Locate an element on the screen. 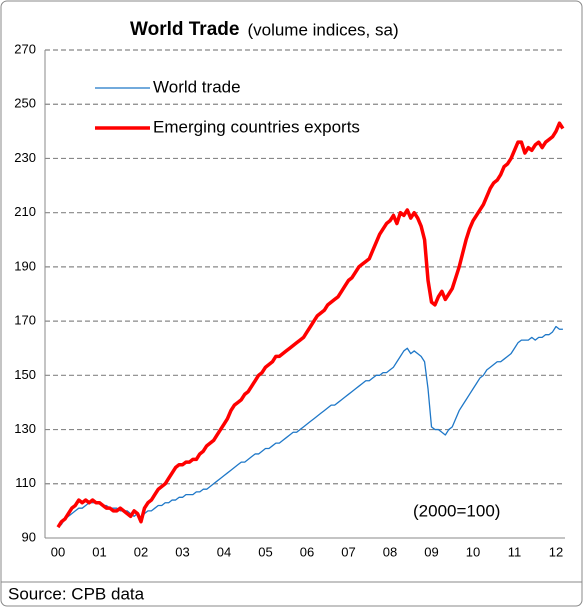 This screenshot has width=583, height=612. source: Source: CPB data is located at coordinates (76, 593).